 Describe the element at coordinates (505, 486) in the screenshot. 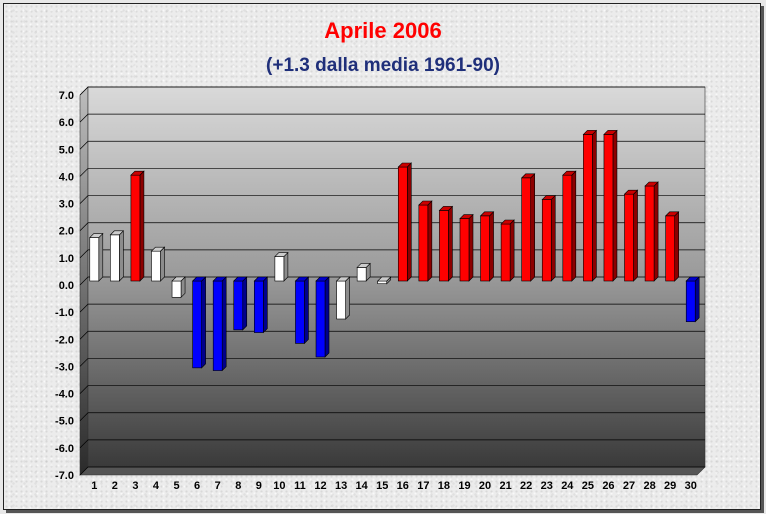

I see `x-tick-label: 21` at that location.